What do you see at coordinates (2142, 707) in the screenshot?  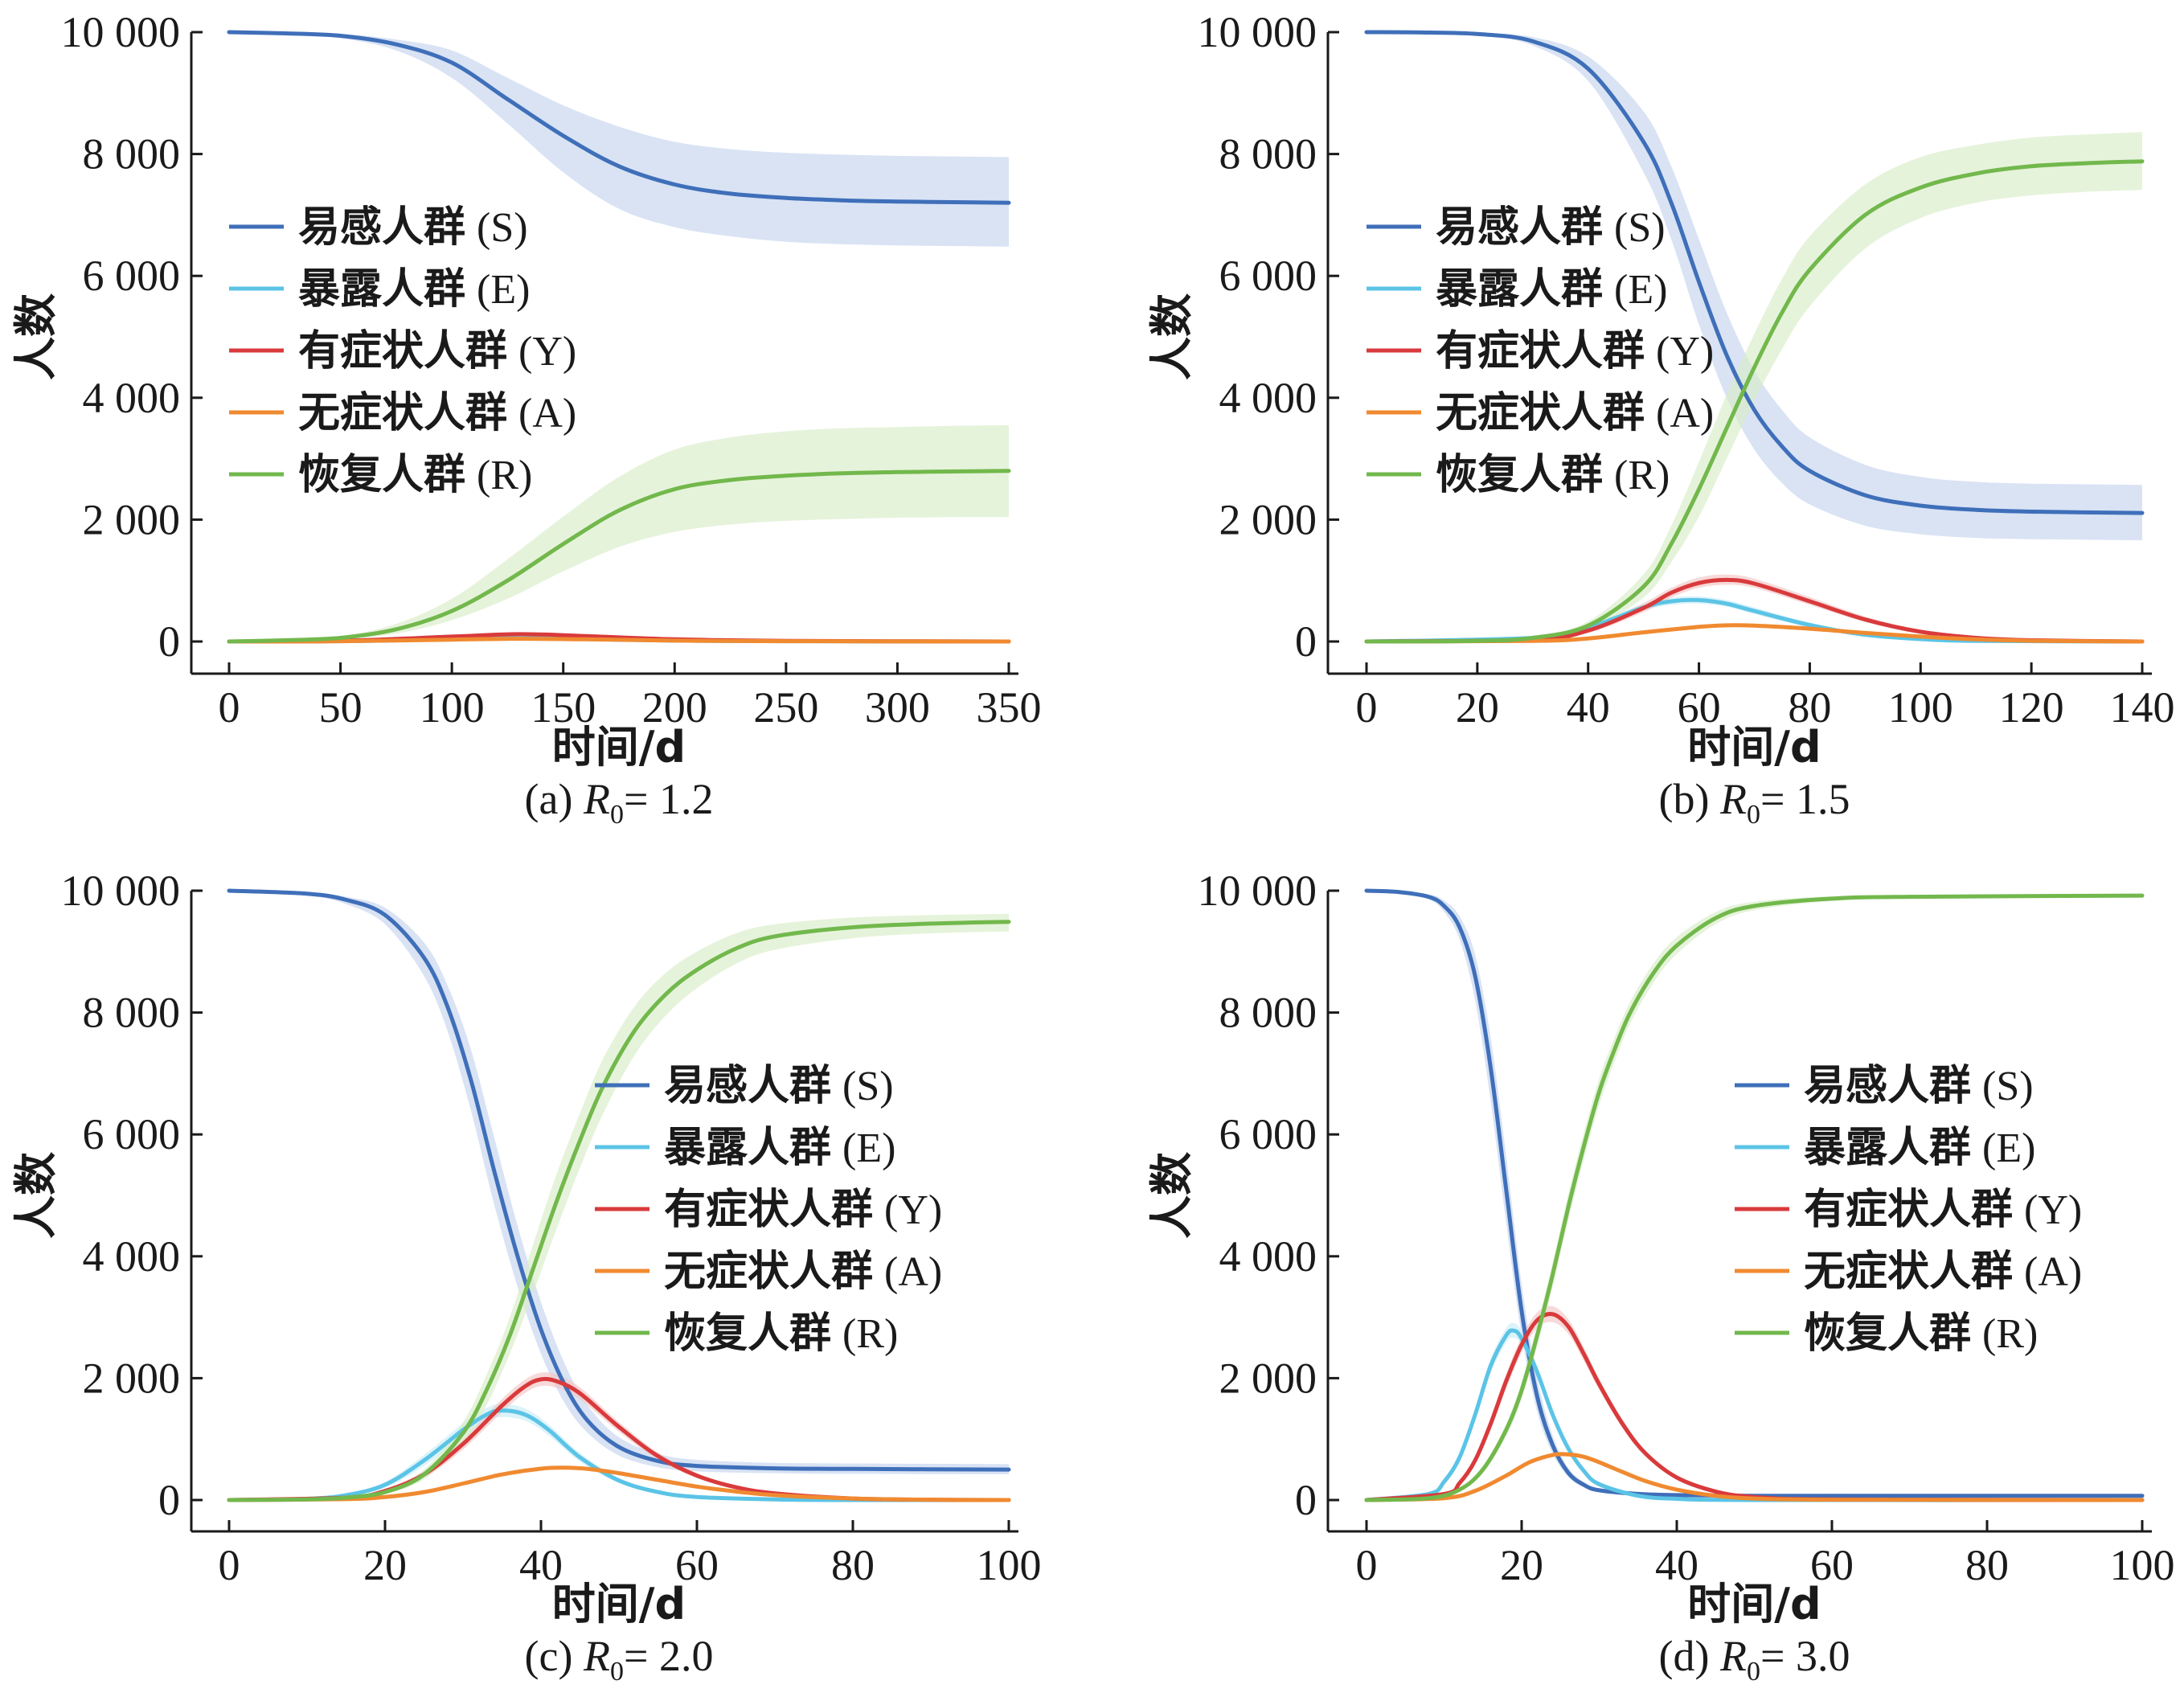 I see `x-tick-label: 140` at bounding box center [2142, 707].